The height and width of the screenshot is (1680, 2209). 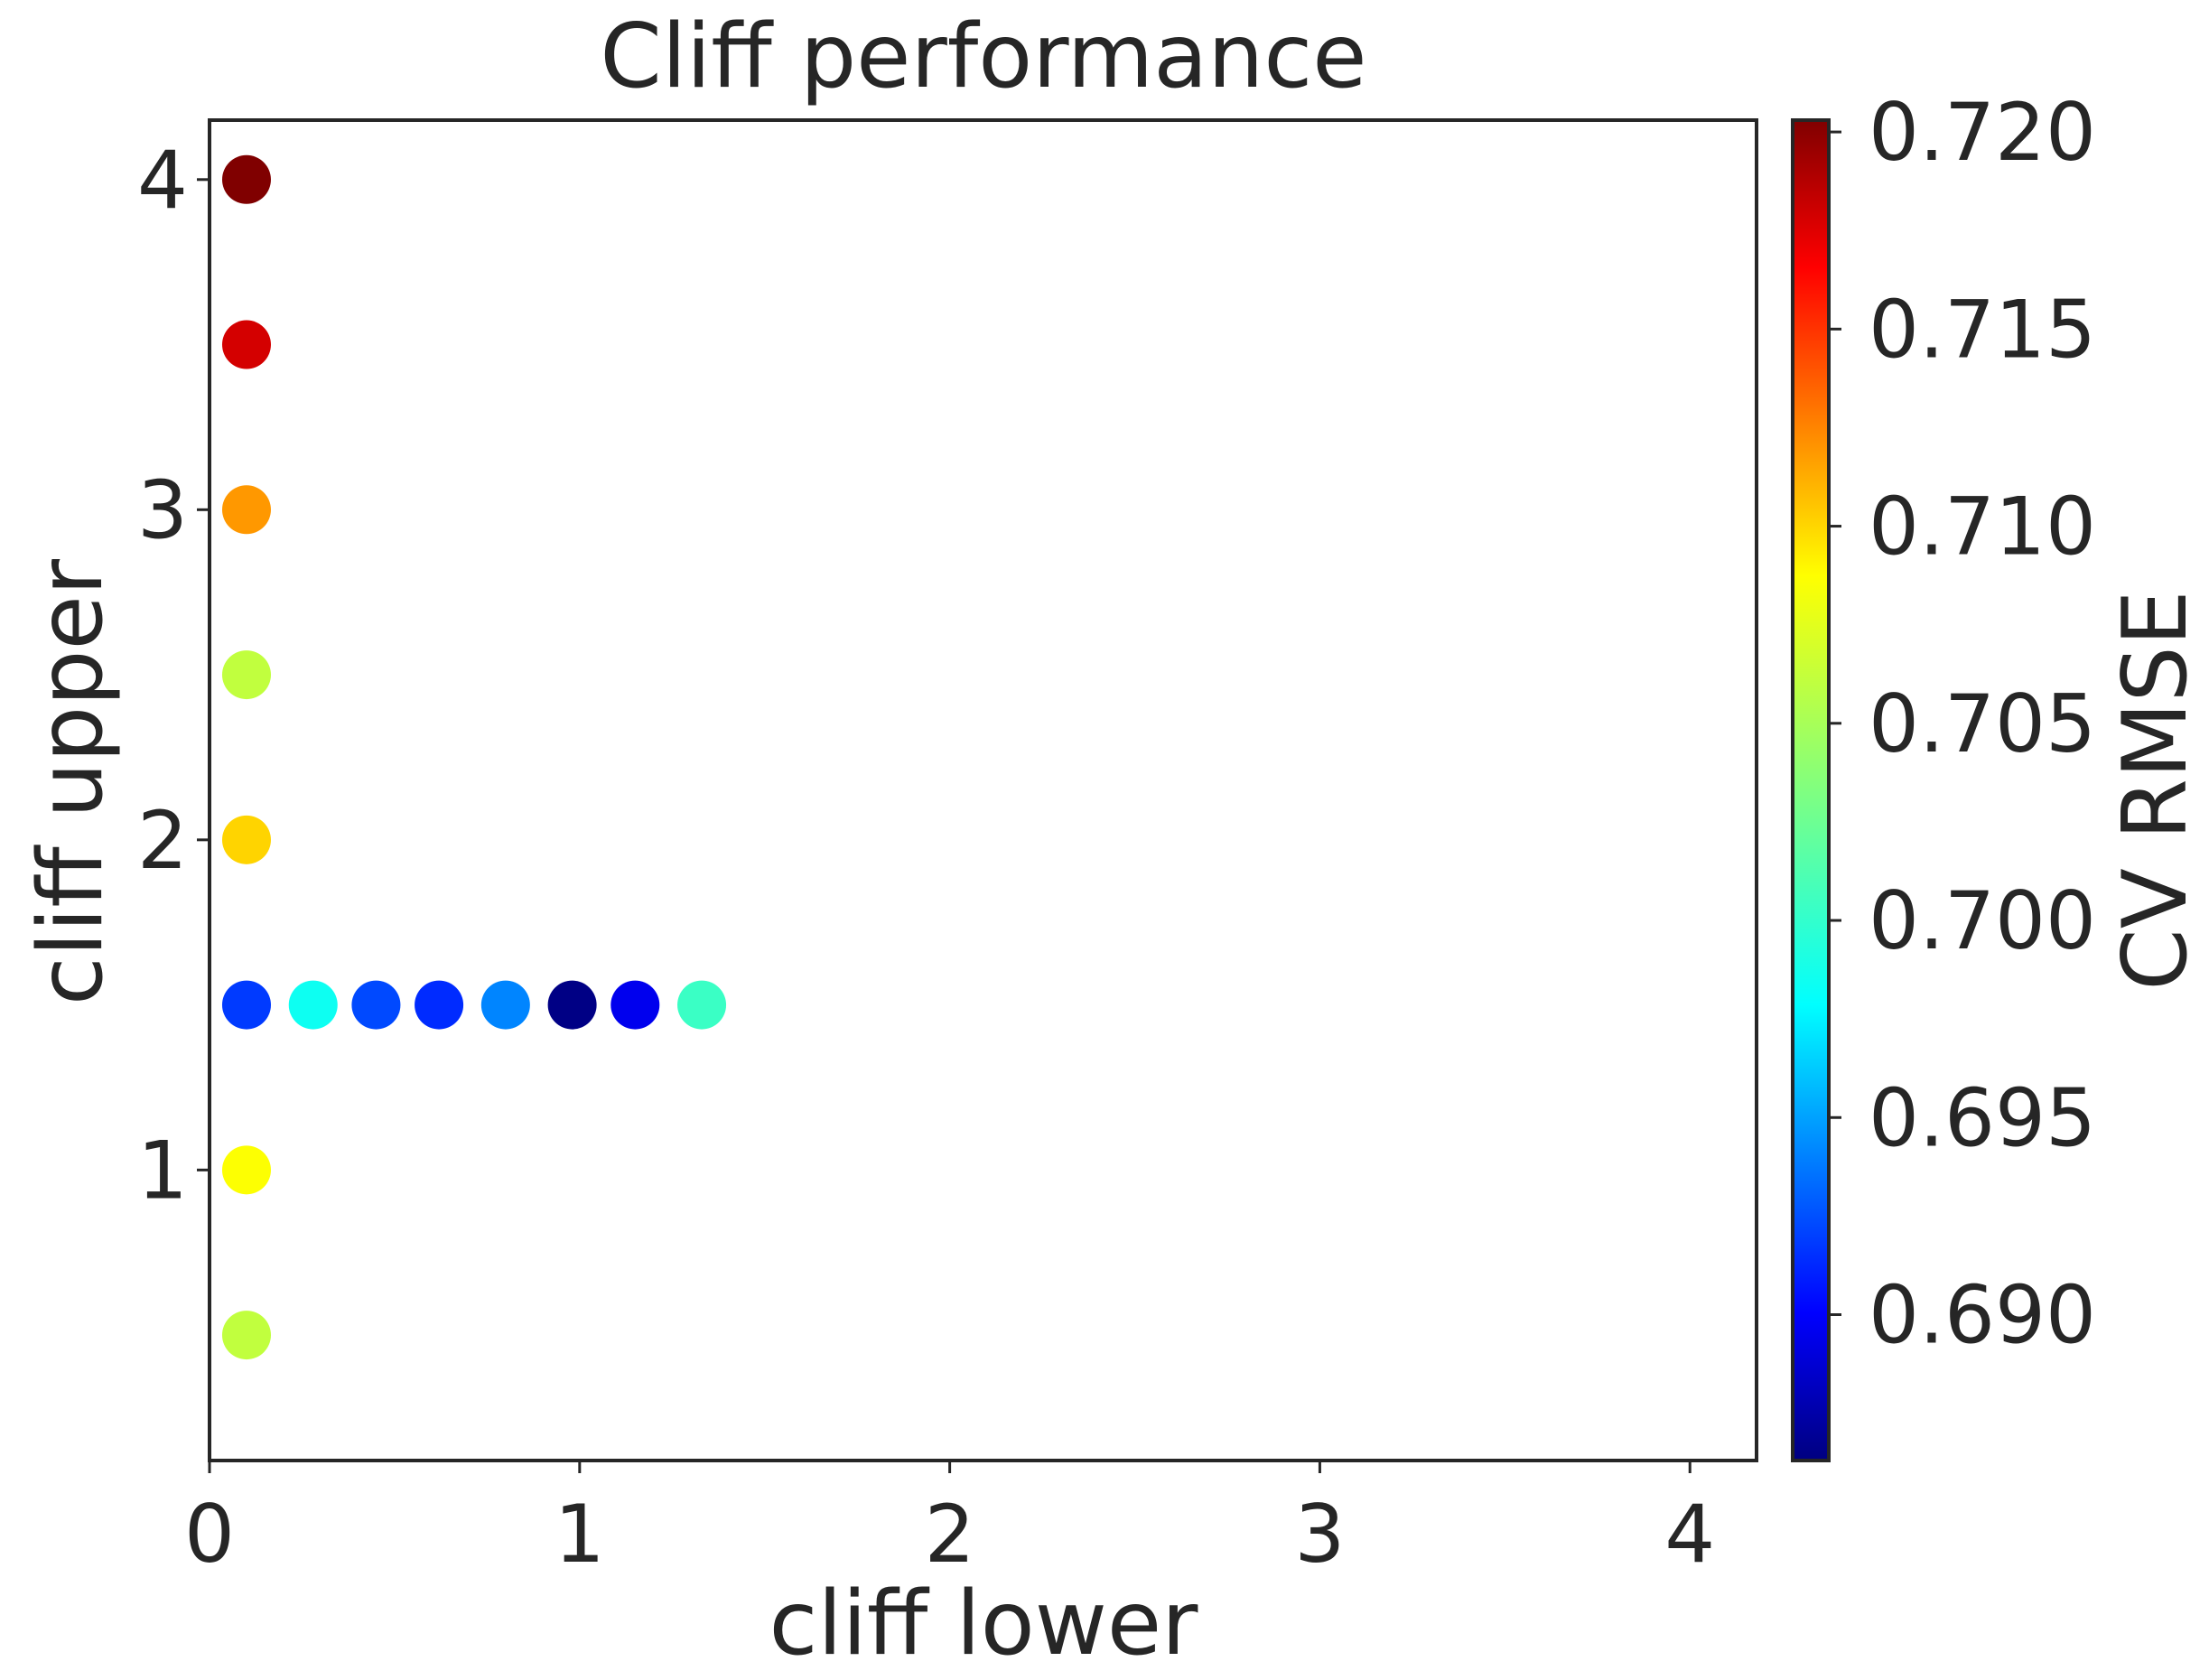 What do you see at coordinates (1982, 1117) in the screenshot?
I see `colorbar-tick-label: 0.695` at bounding box center [1982, 1117].